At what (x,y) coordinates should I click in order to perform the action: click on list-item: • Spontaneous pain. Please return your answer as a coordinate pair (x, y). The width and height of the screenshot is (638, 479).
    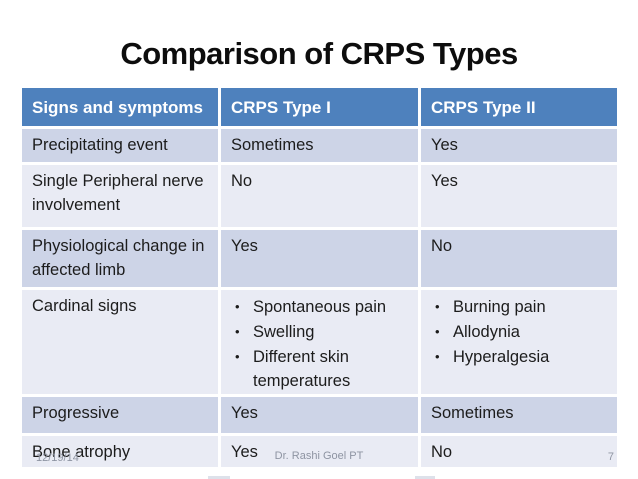
    Looking at the image, I should click on (322, 307).